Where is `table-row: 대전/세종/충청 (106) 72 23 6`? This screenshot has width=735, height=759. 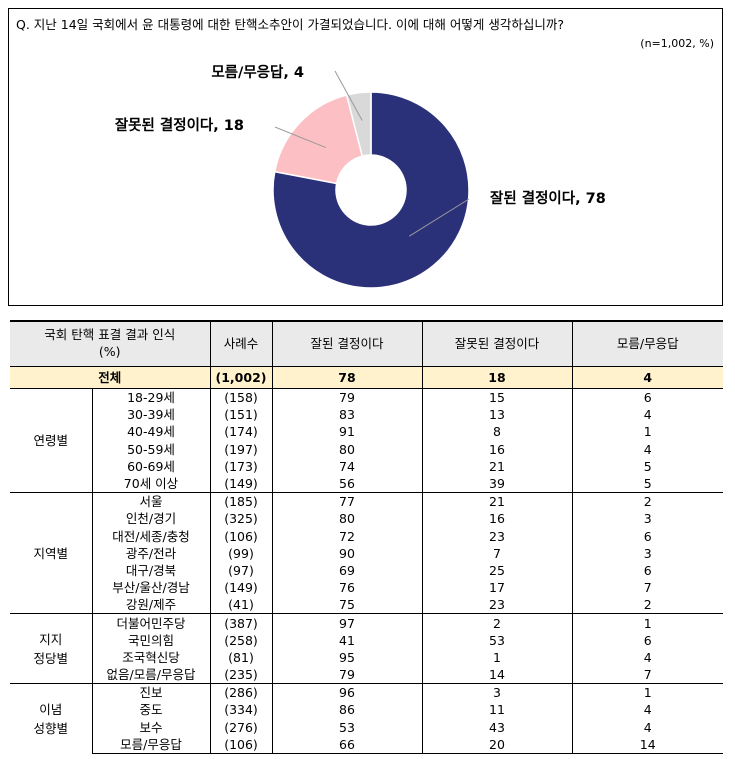
table-row: 대전/세종/충청 (106) 72 23 6 is located at coordinates (366, 536).